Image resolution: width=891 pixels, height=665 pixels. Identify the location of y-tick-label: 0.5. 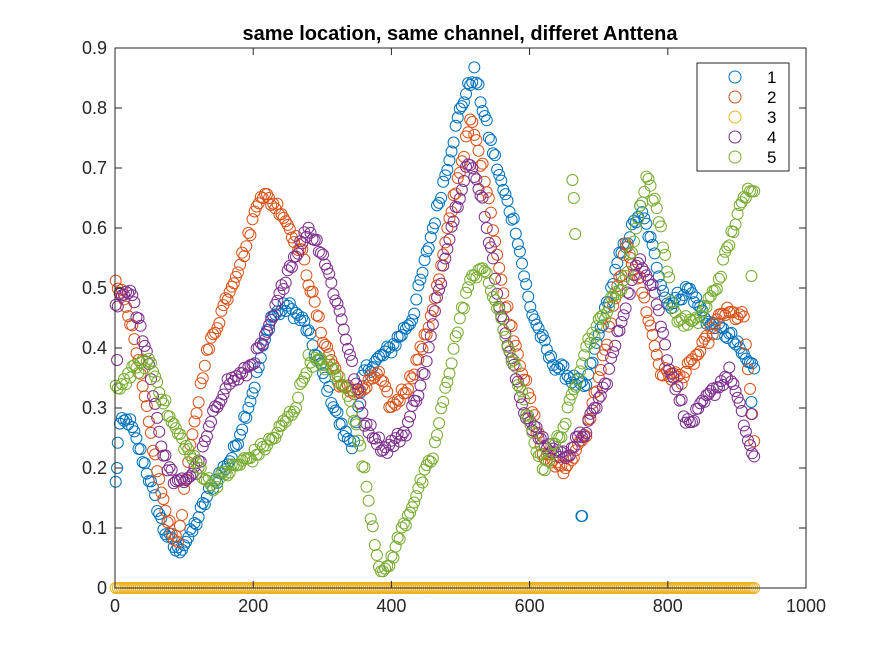
(94, 288).